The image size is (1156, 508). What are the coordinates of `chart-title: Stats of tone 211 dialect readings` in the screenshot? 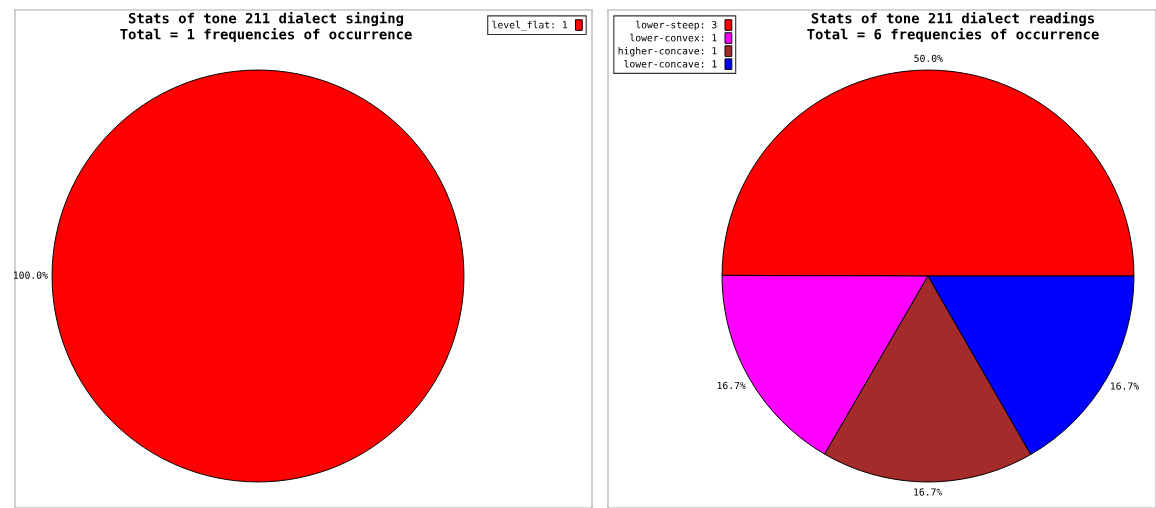 It's located at (953, 19).